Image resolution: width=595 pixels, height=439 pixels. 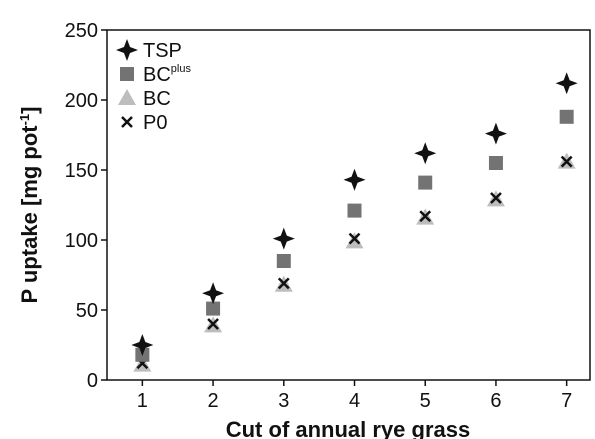 I want to click on y-axis-label: P uptake [mg pot-1], so click(x=29, y=205).